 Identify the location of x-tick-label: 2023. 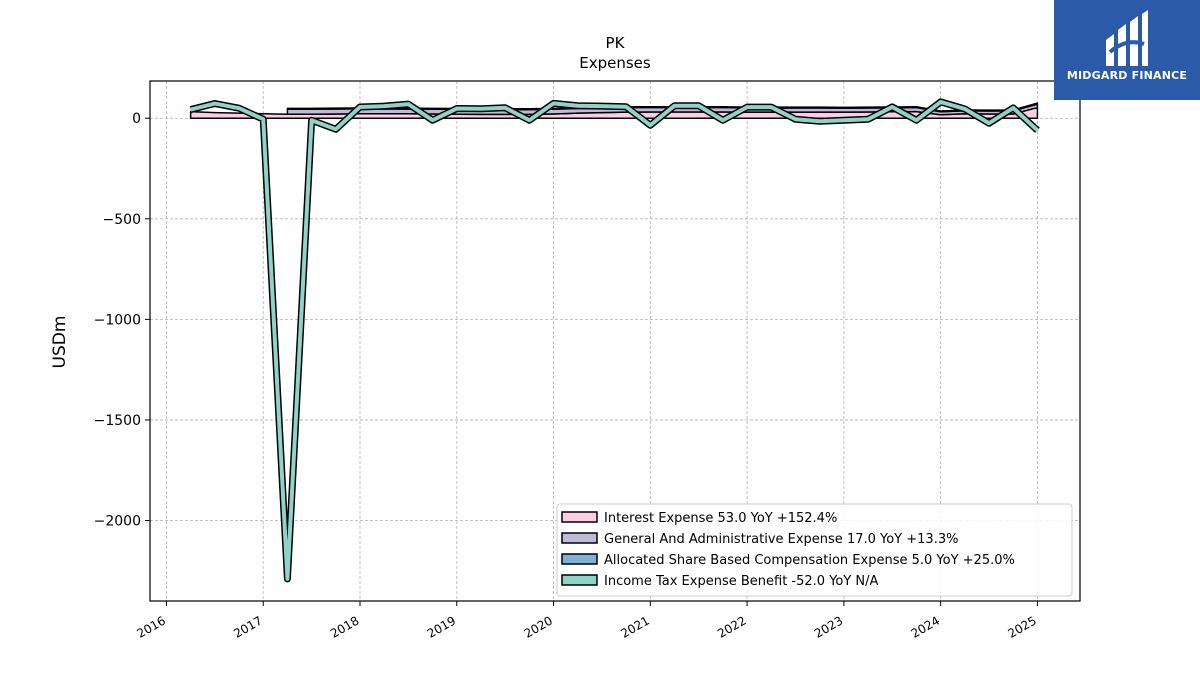
(828, 626).